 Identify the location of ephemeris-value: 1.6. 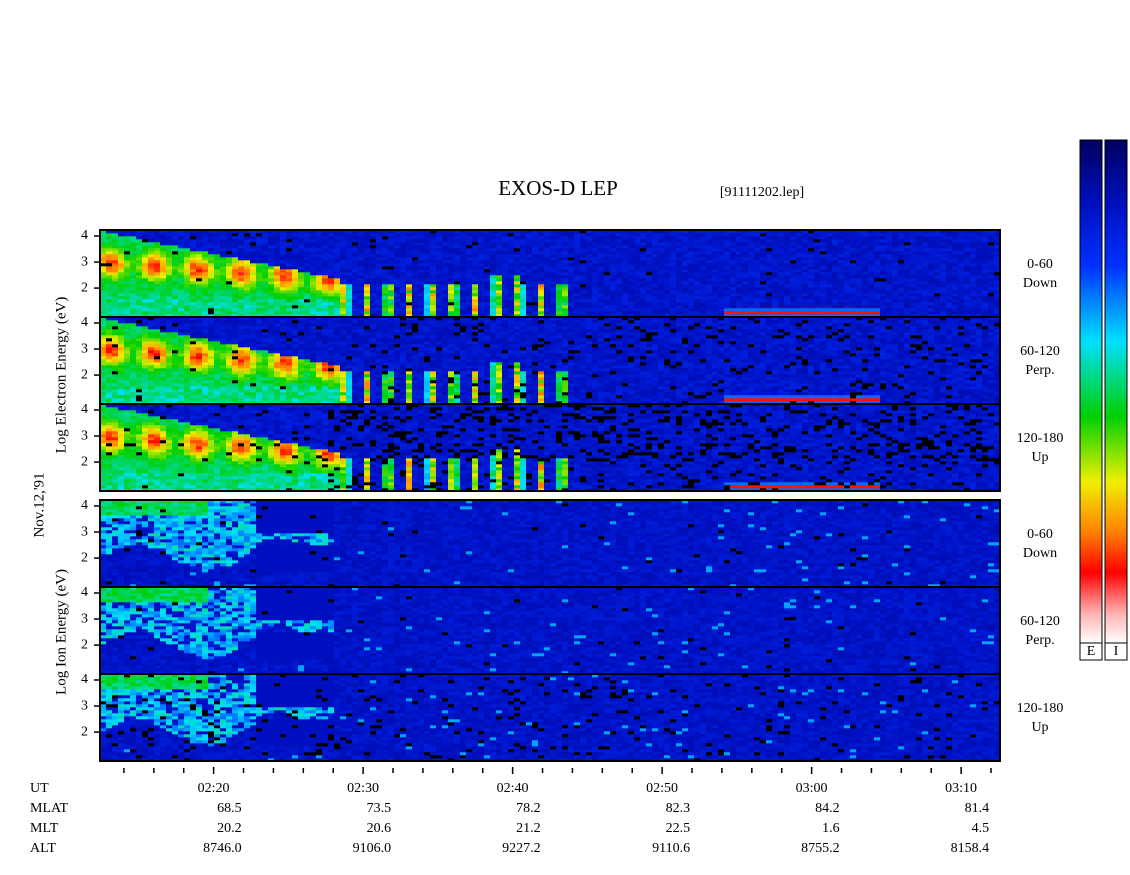
(831, 828).